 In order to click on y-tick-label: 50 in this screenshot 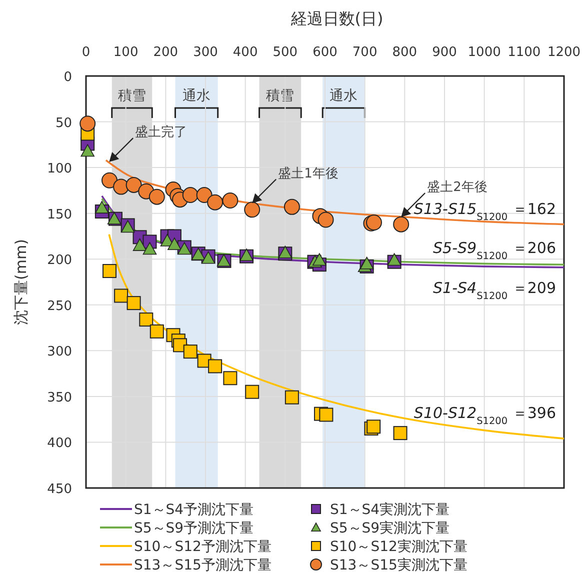, I will do `click(63, 123)`.